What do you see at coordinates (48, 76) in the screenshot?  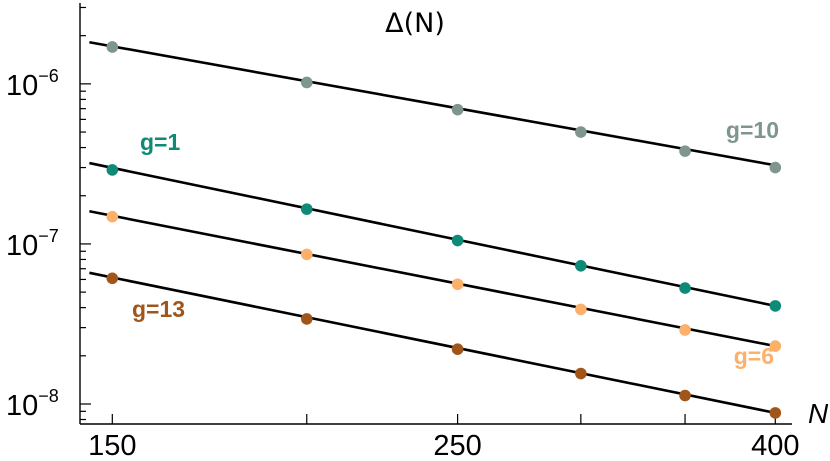 I see `y-tick-label-exponent: −6` at bounding box center [48, 76].